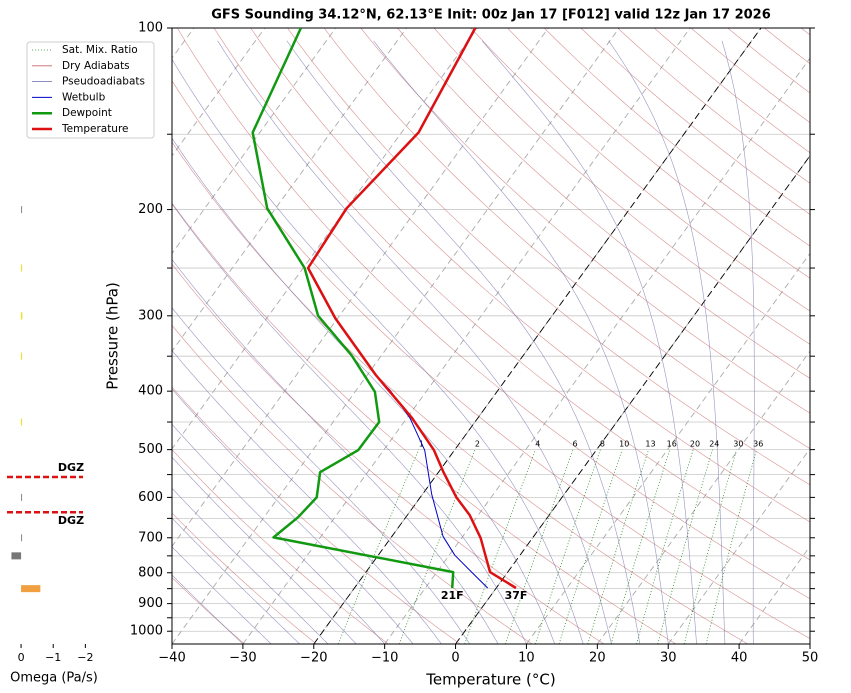 Image resolution: width=851 pixels, height=693 pixels. I want to click on mixing-ratio-label: 2, so click(477, 443).